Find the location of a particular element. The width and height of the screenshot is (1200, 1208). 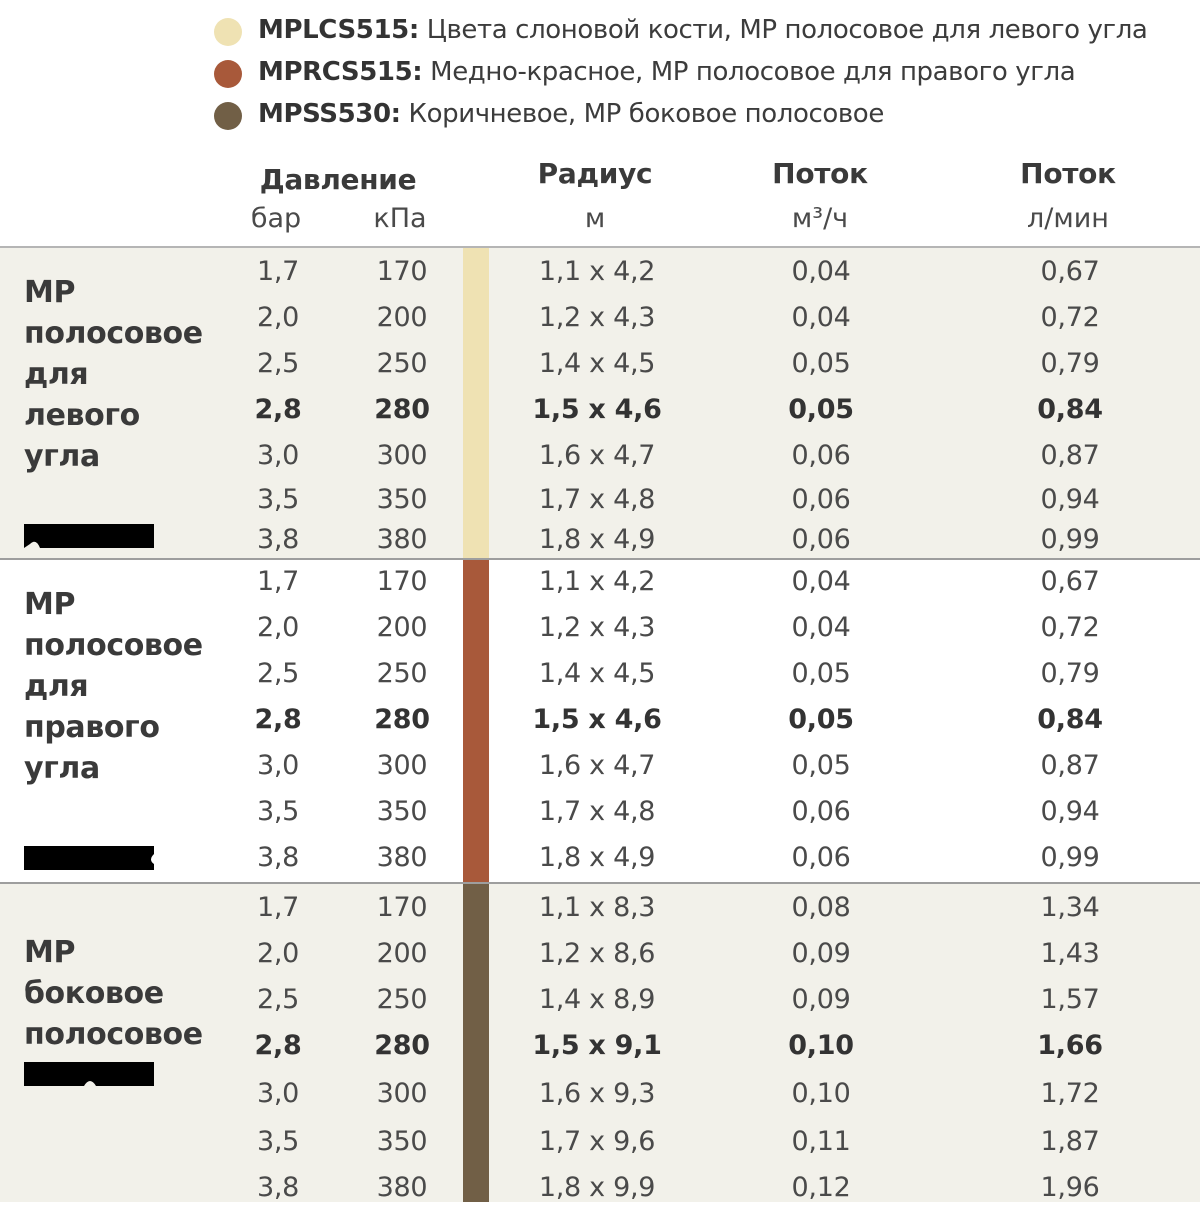

cell-radius: 1,6 x 4,7 is located at coordinates (597, 455).